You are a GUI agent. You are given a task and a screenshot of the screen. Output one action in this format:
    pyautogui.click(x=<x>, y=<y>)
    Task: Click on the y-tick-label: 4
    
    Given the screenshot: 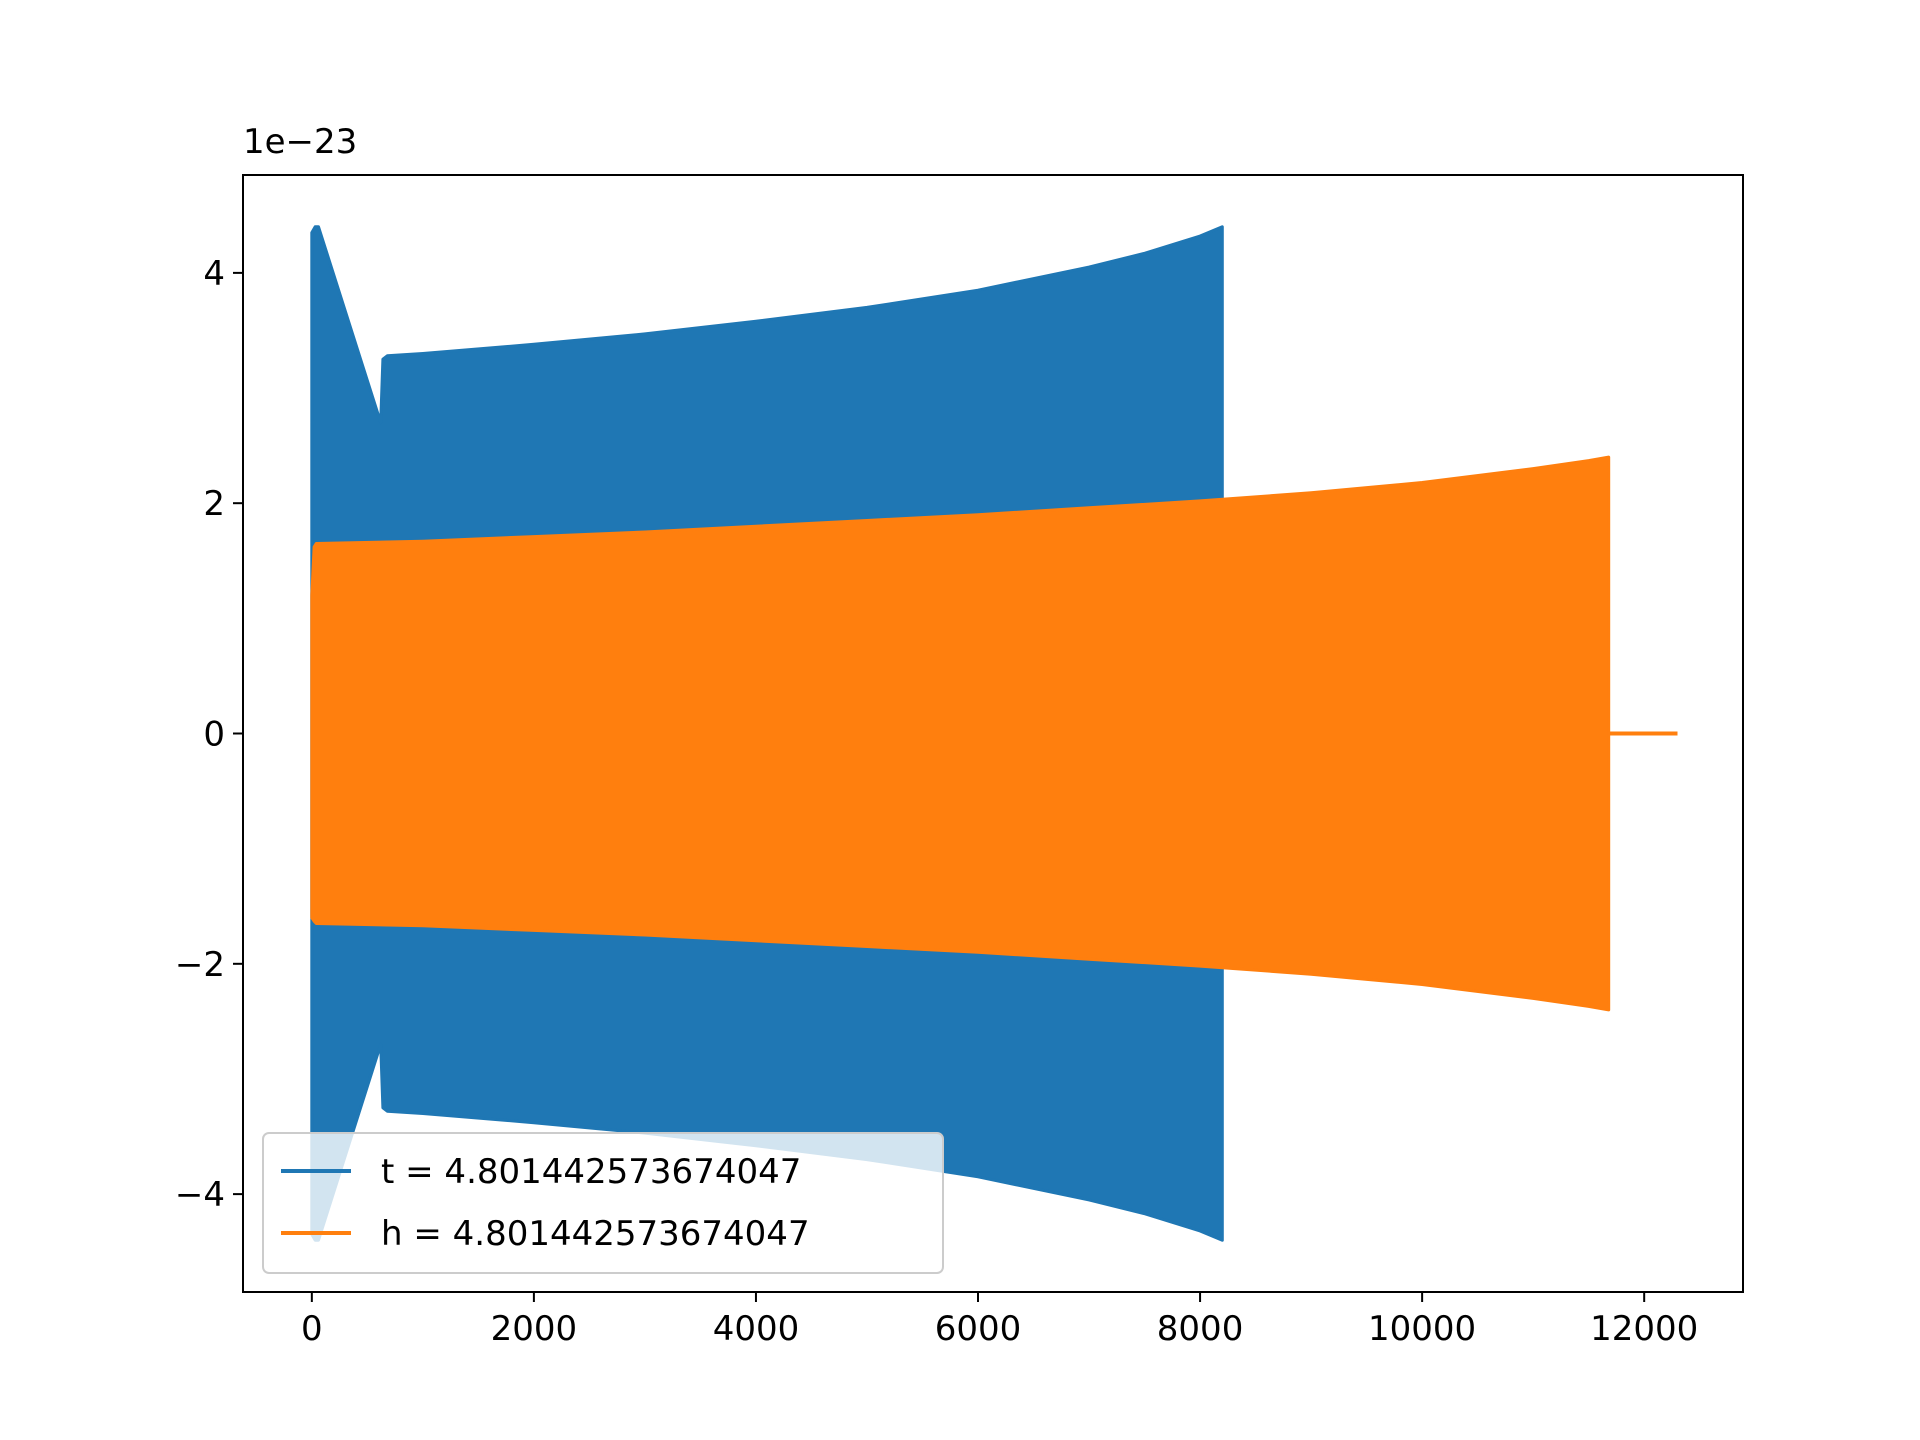 What is the action you would take?
    pyautogui.click(x=214, y=274)
    